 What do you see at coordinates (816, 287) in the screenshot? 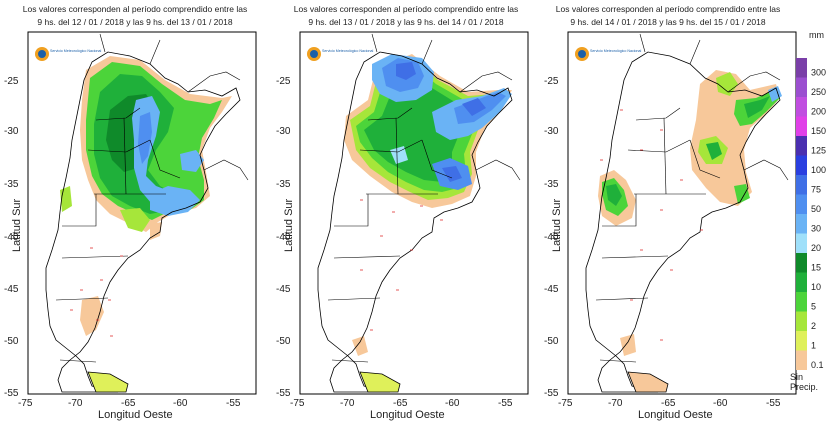
I see `legend-label: 10` at bounding box center [816, 287].